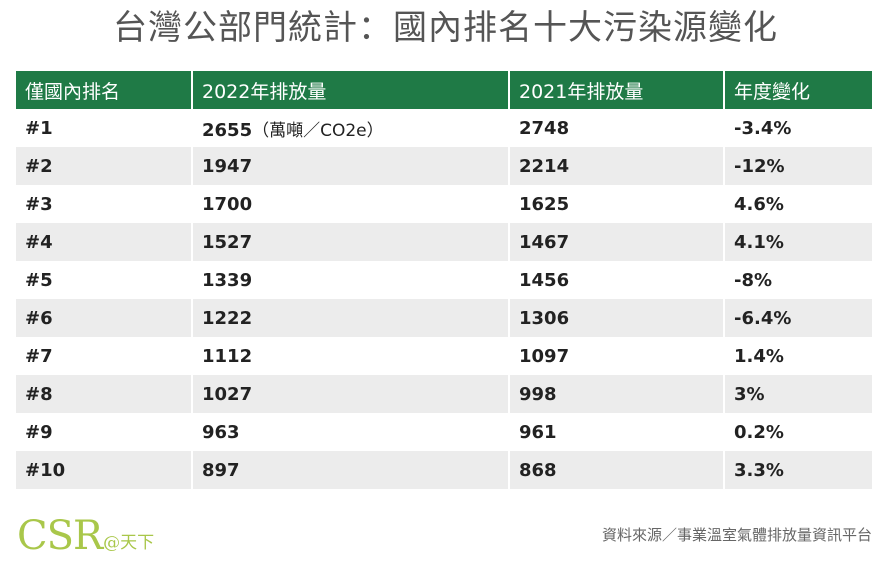 This screenshot has height=573, width=891. What do you see at coordinates (227, 204) in the screenshot?
I see `cell-value: 1700` at bounding box center [227, 204].